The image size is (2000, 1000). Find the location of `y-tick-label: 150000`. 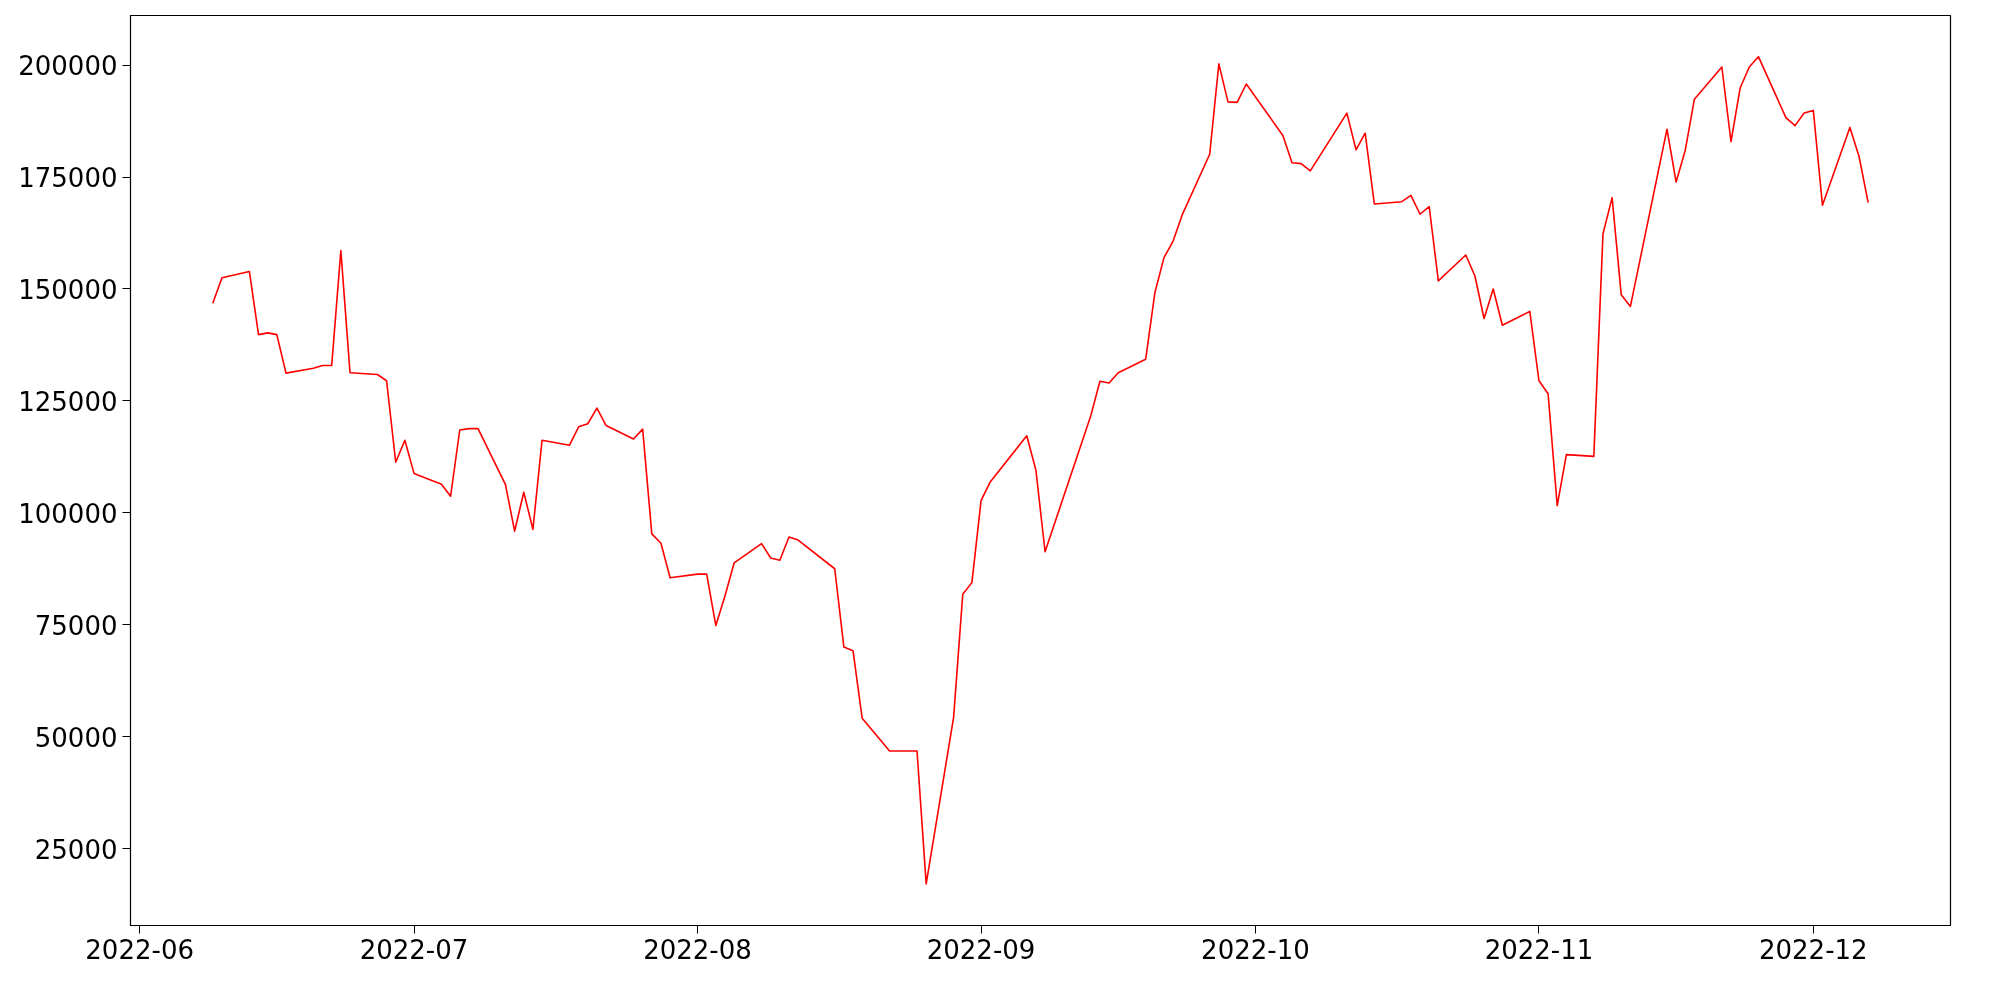

y-tick-label: 150000 is located at coordinates (68, 289).